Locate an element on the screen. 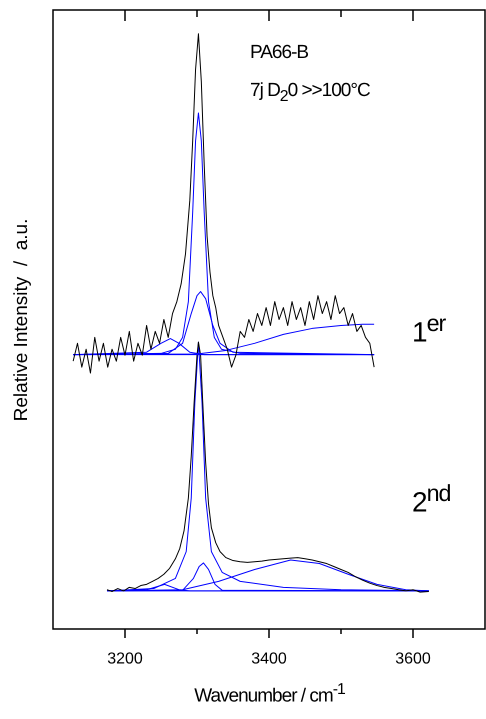 The image size is (486, 719). annotation: PA66-B is located at coordinates (279, 53).